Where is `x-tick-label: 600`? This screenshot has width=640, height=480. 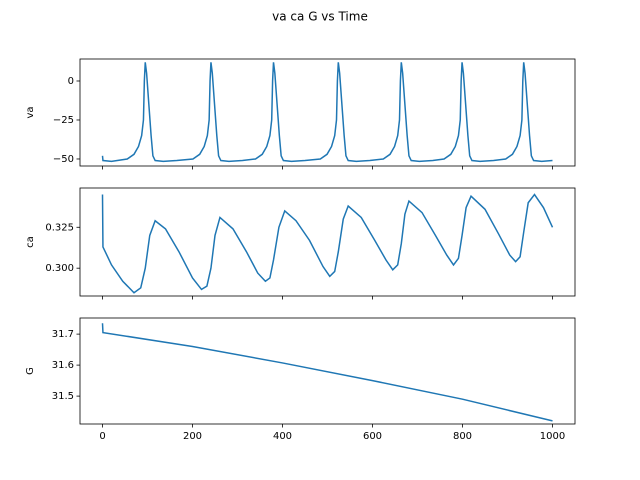
x-tick-label: 600 is located at coordinates (372, 436).